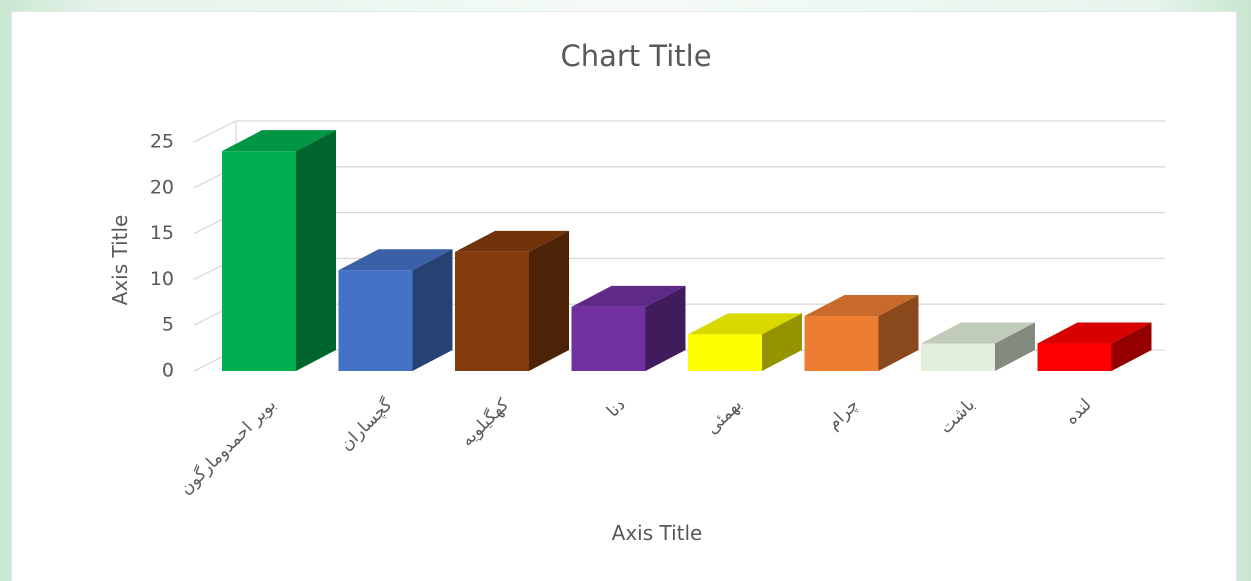  What do you see at coordinates (635, 56) in the screenshot?
I see `chart-title: Chart Title` at bounding box center [635, 56].